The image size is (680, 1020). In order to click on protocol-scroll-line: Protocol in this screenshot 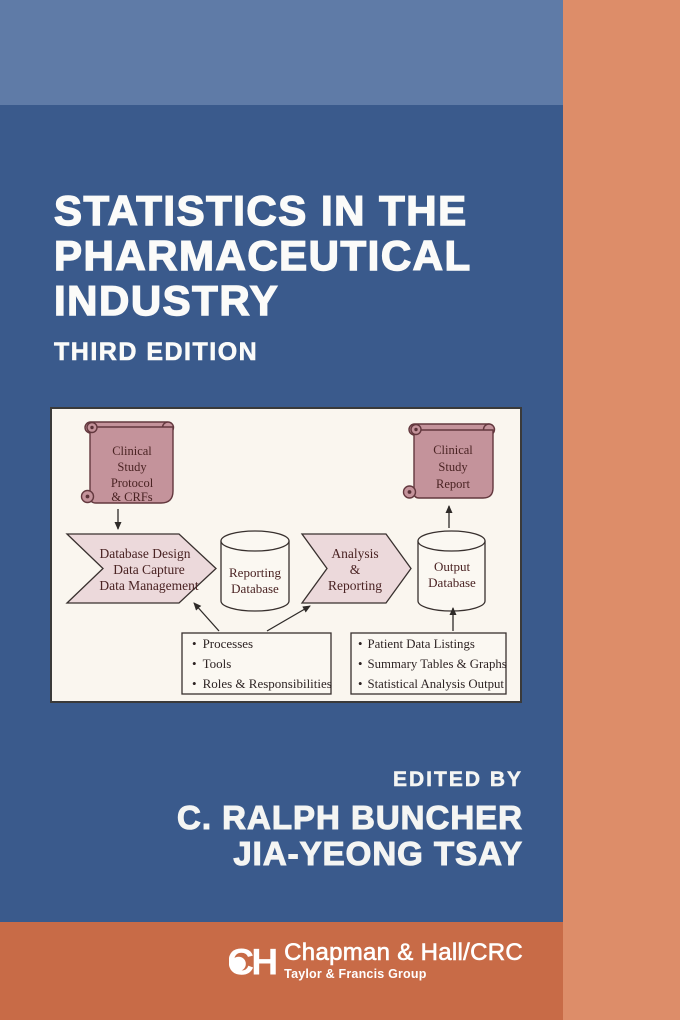, I will do `click(132, 483)`.